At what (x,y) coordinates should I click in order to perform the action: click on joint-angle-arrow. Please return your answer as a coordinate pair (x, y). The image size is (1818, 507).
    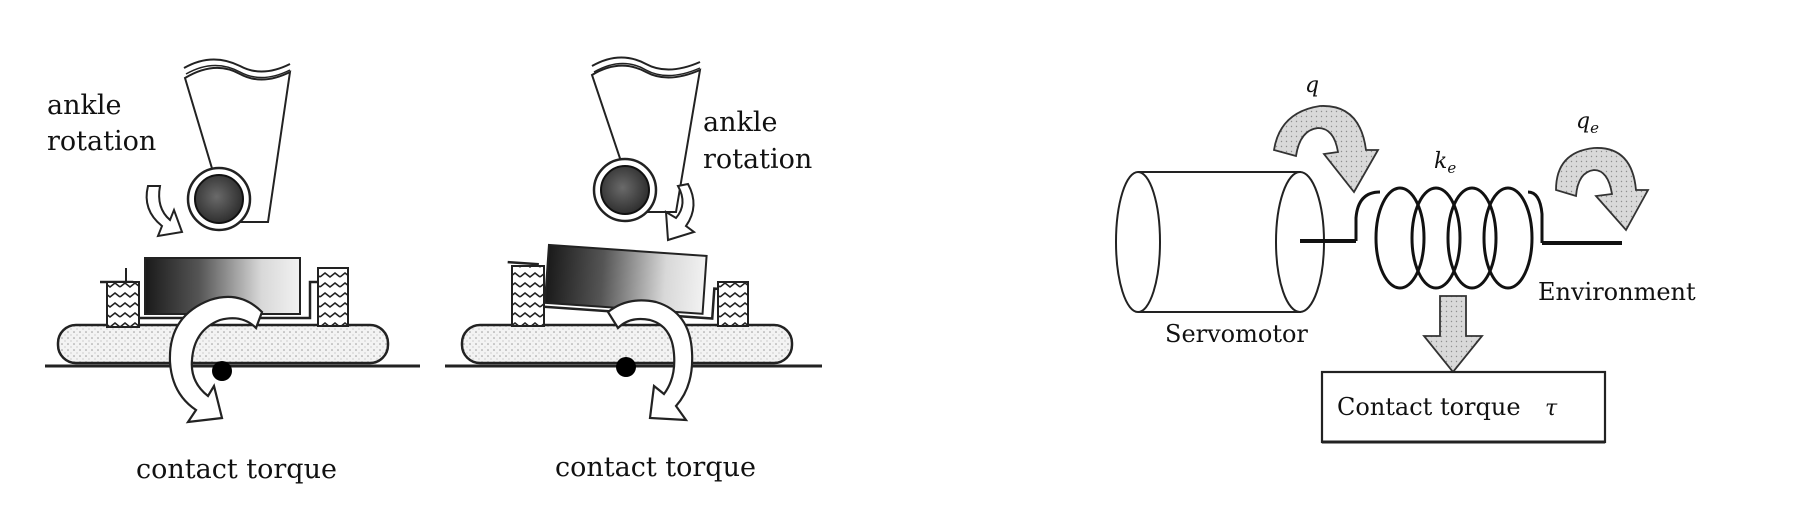
    Looking at the image, I should click on (1326, 149).